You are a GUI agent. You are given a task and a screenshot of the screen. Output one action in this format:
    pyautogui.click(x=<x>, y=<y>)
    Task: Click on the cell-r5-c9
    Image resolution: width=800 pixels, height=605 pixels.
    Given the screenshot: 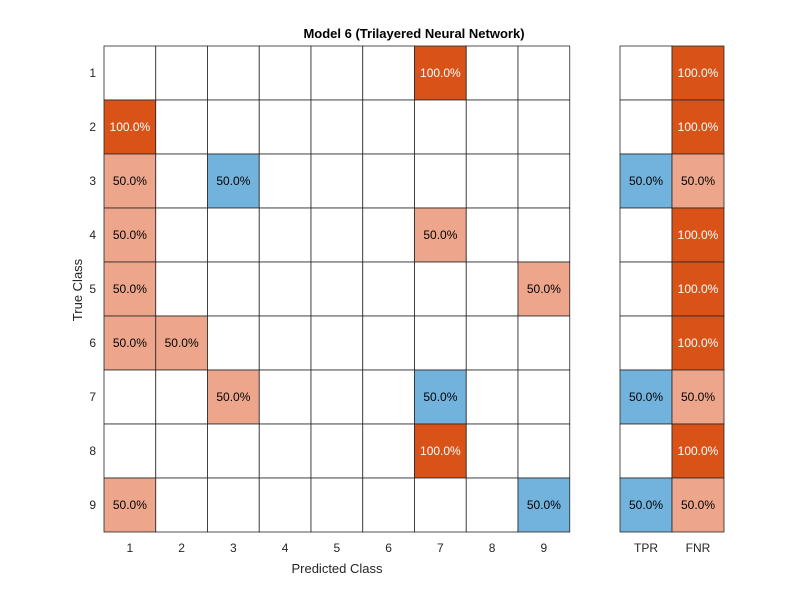 What is the action you would take?
    pyautogui.click(x=544, y=289)
    